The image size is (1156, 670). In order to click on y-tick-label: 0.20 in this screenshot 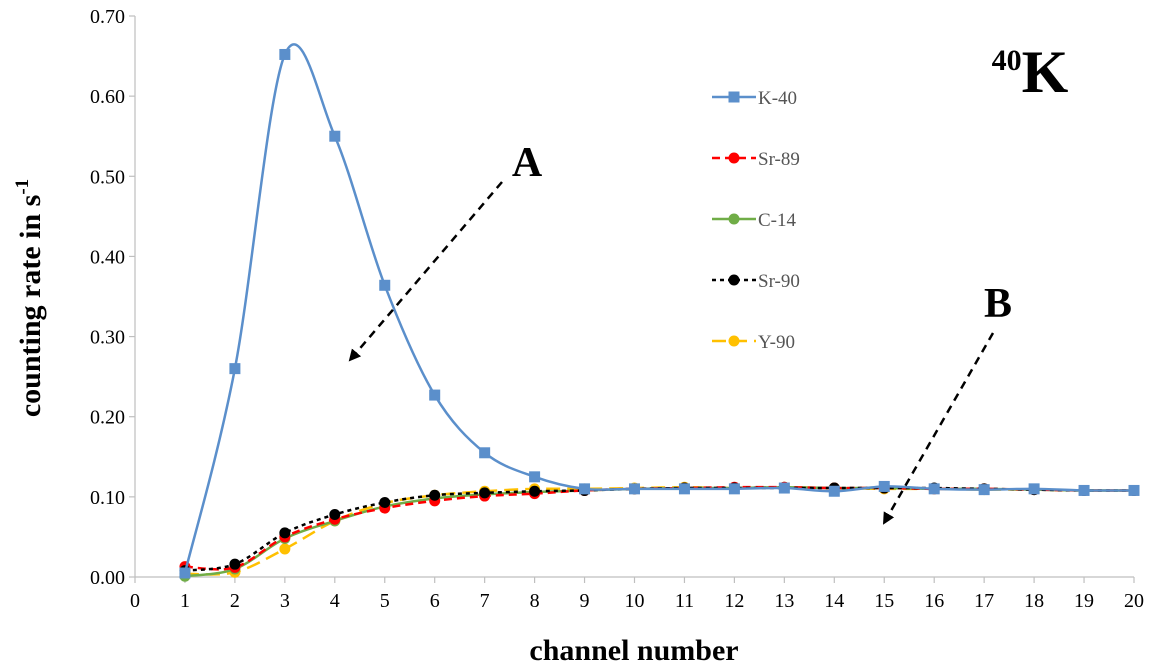, I will do `click(107, 418)`.